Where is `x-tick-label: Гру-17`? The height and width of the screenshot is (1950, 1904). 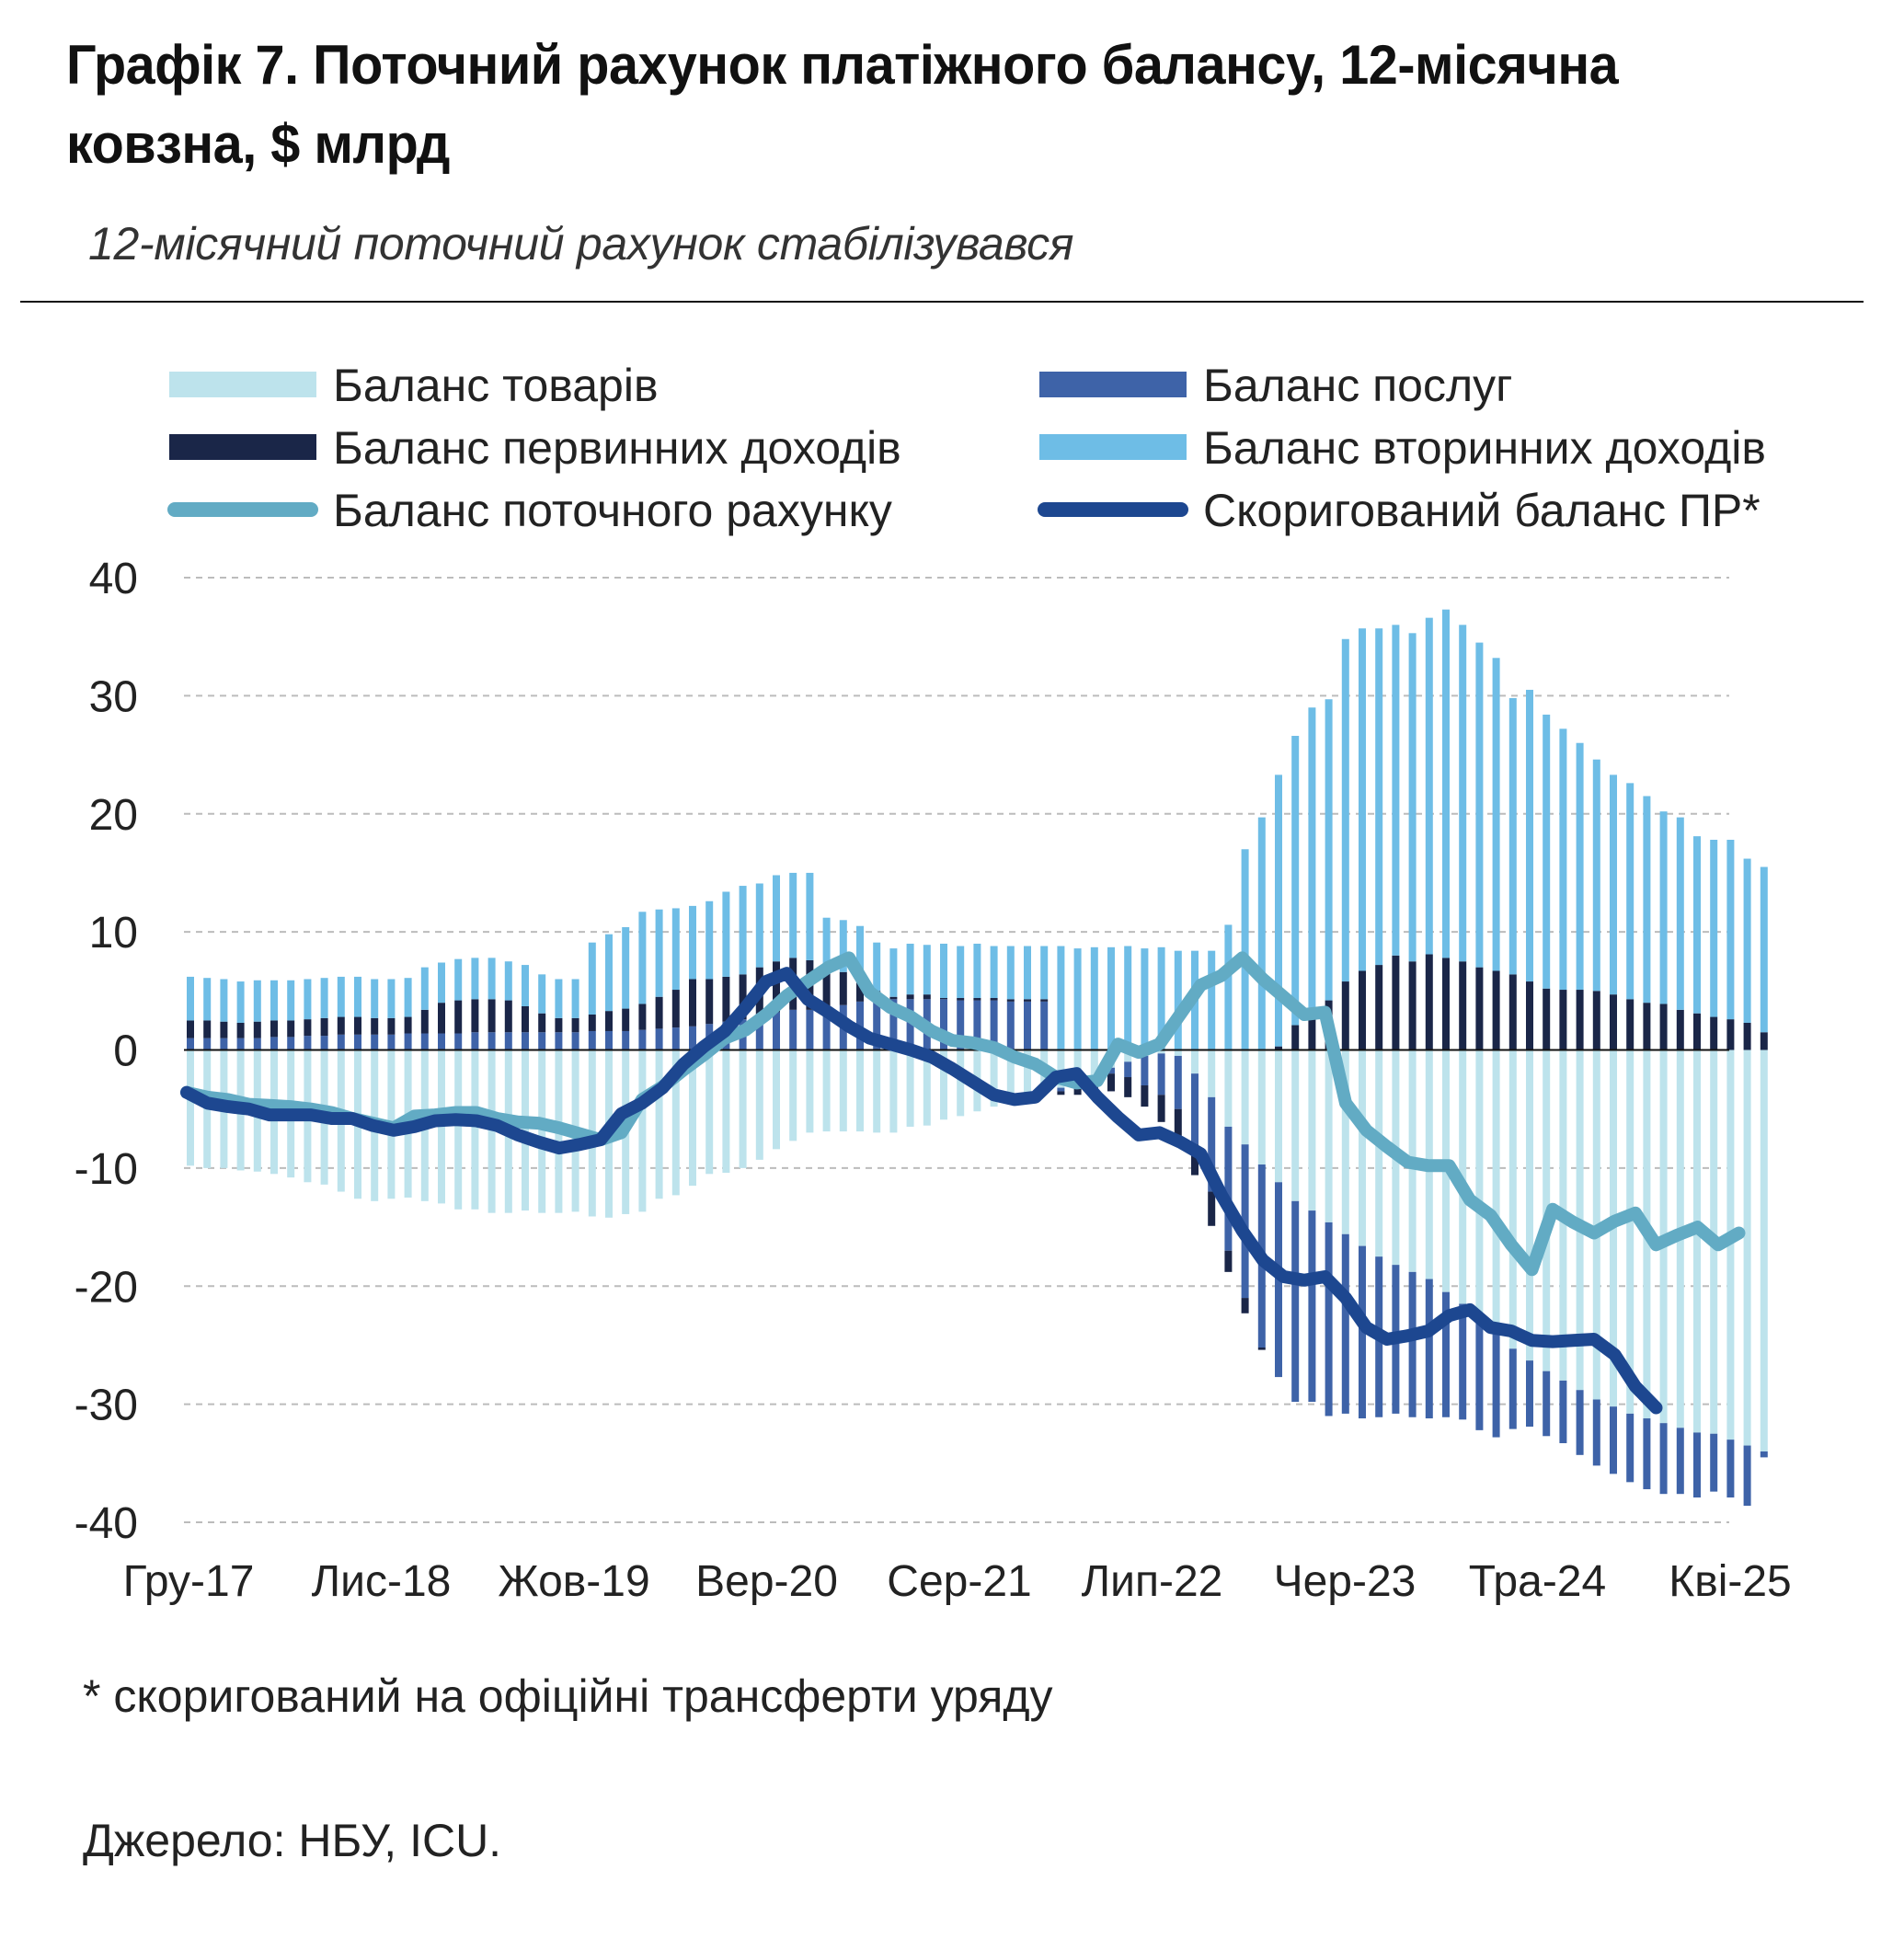 x-tick-label: Гру-17 is located at coordinates (189, 1581).